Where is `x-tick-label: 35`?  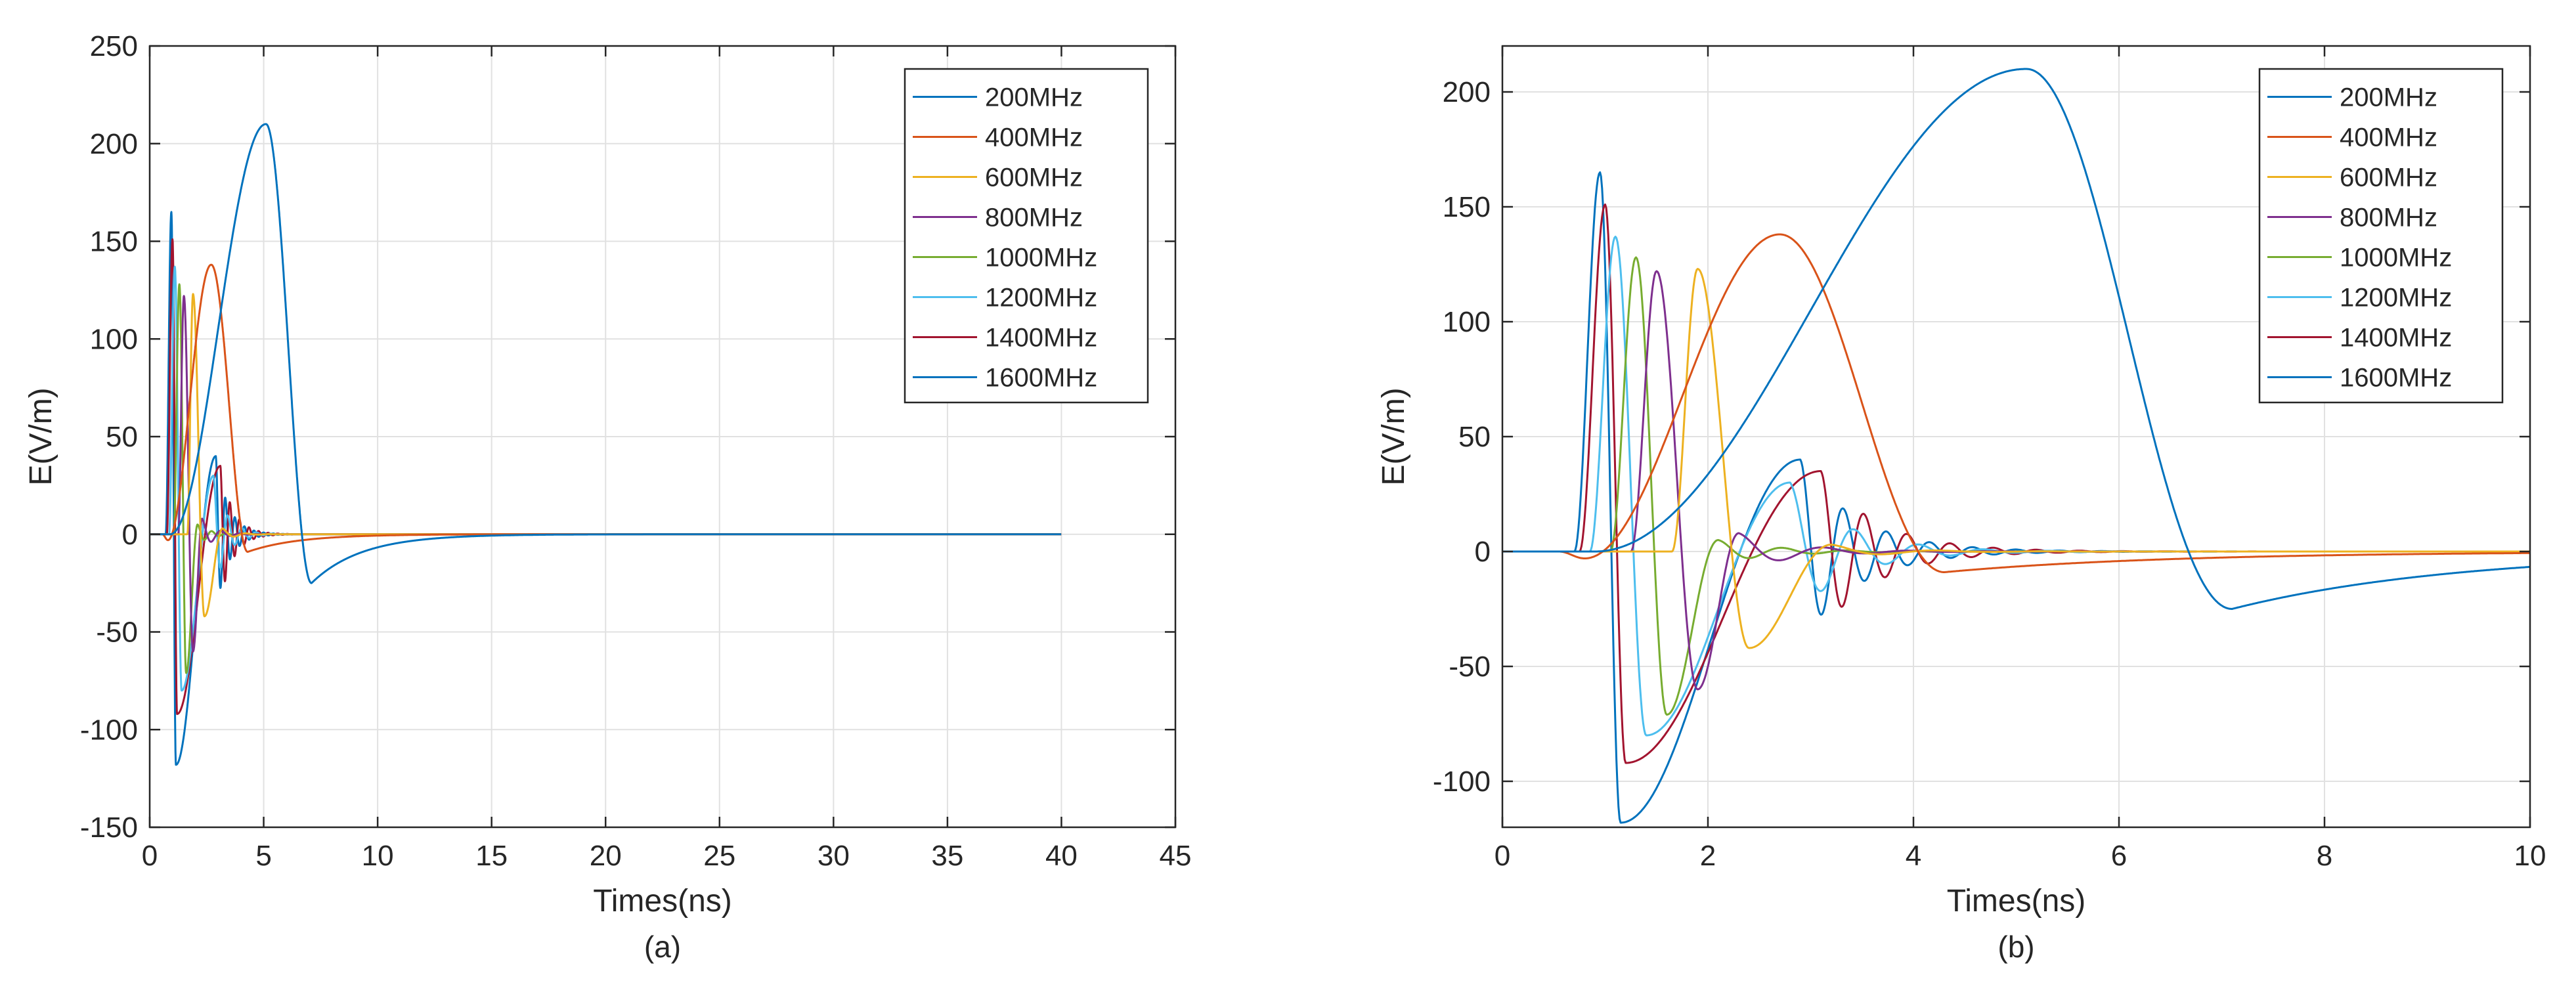
x-tick-label: 35 is located at coordinates (947, 856).